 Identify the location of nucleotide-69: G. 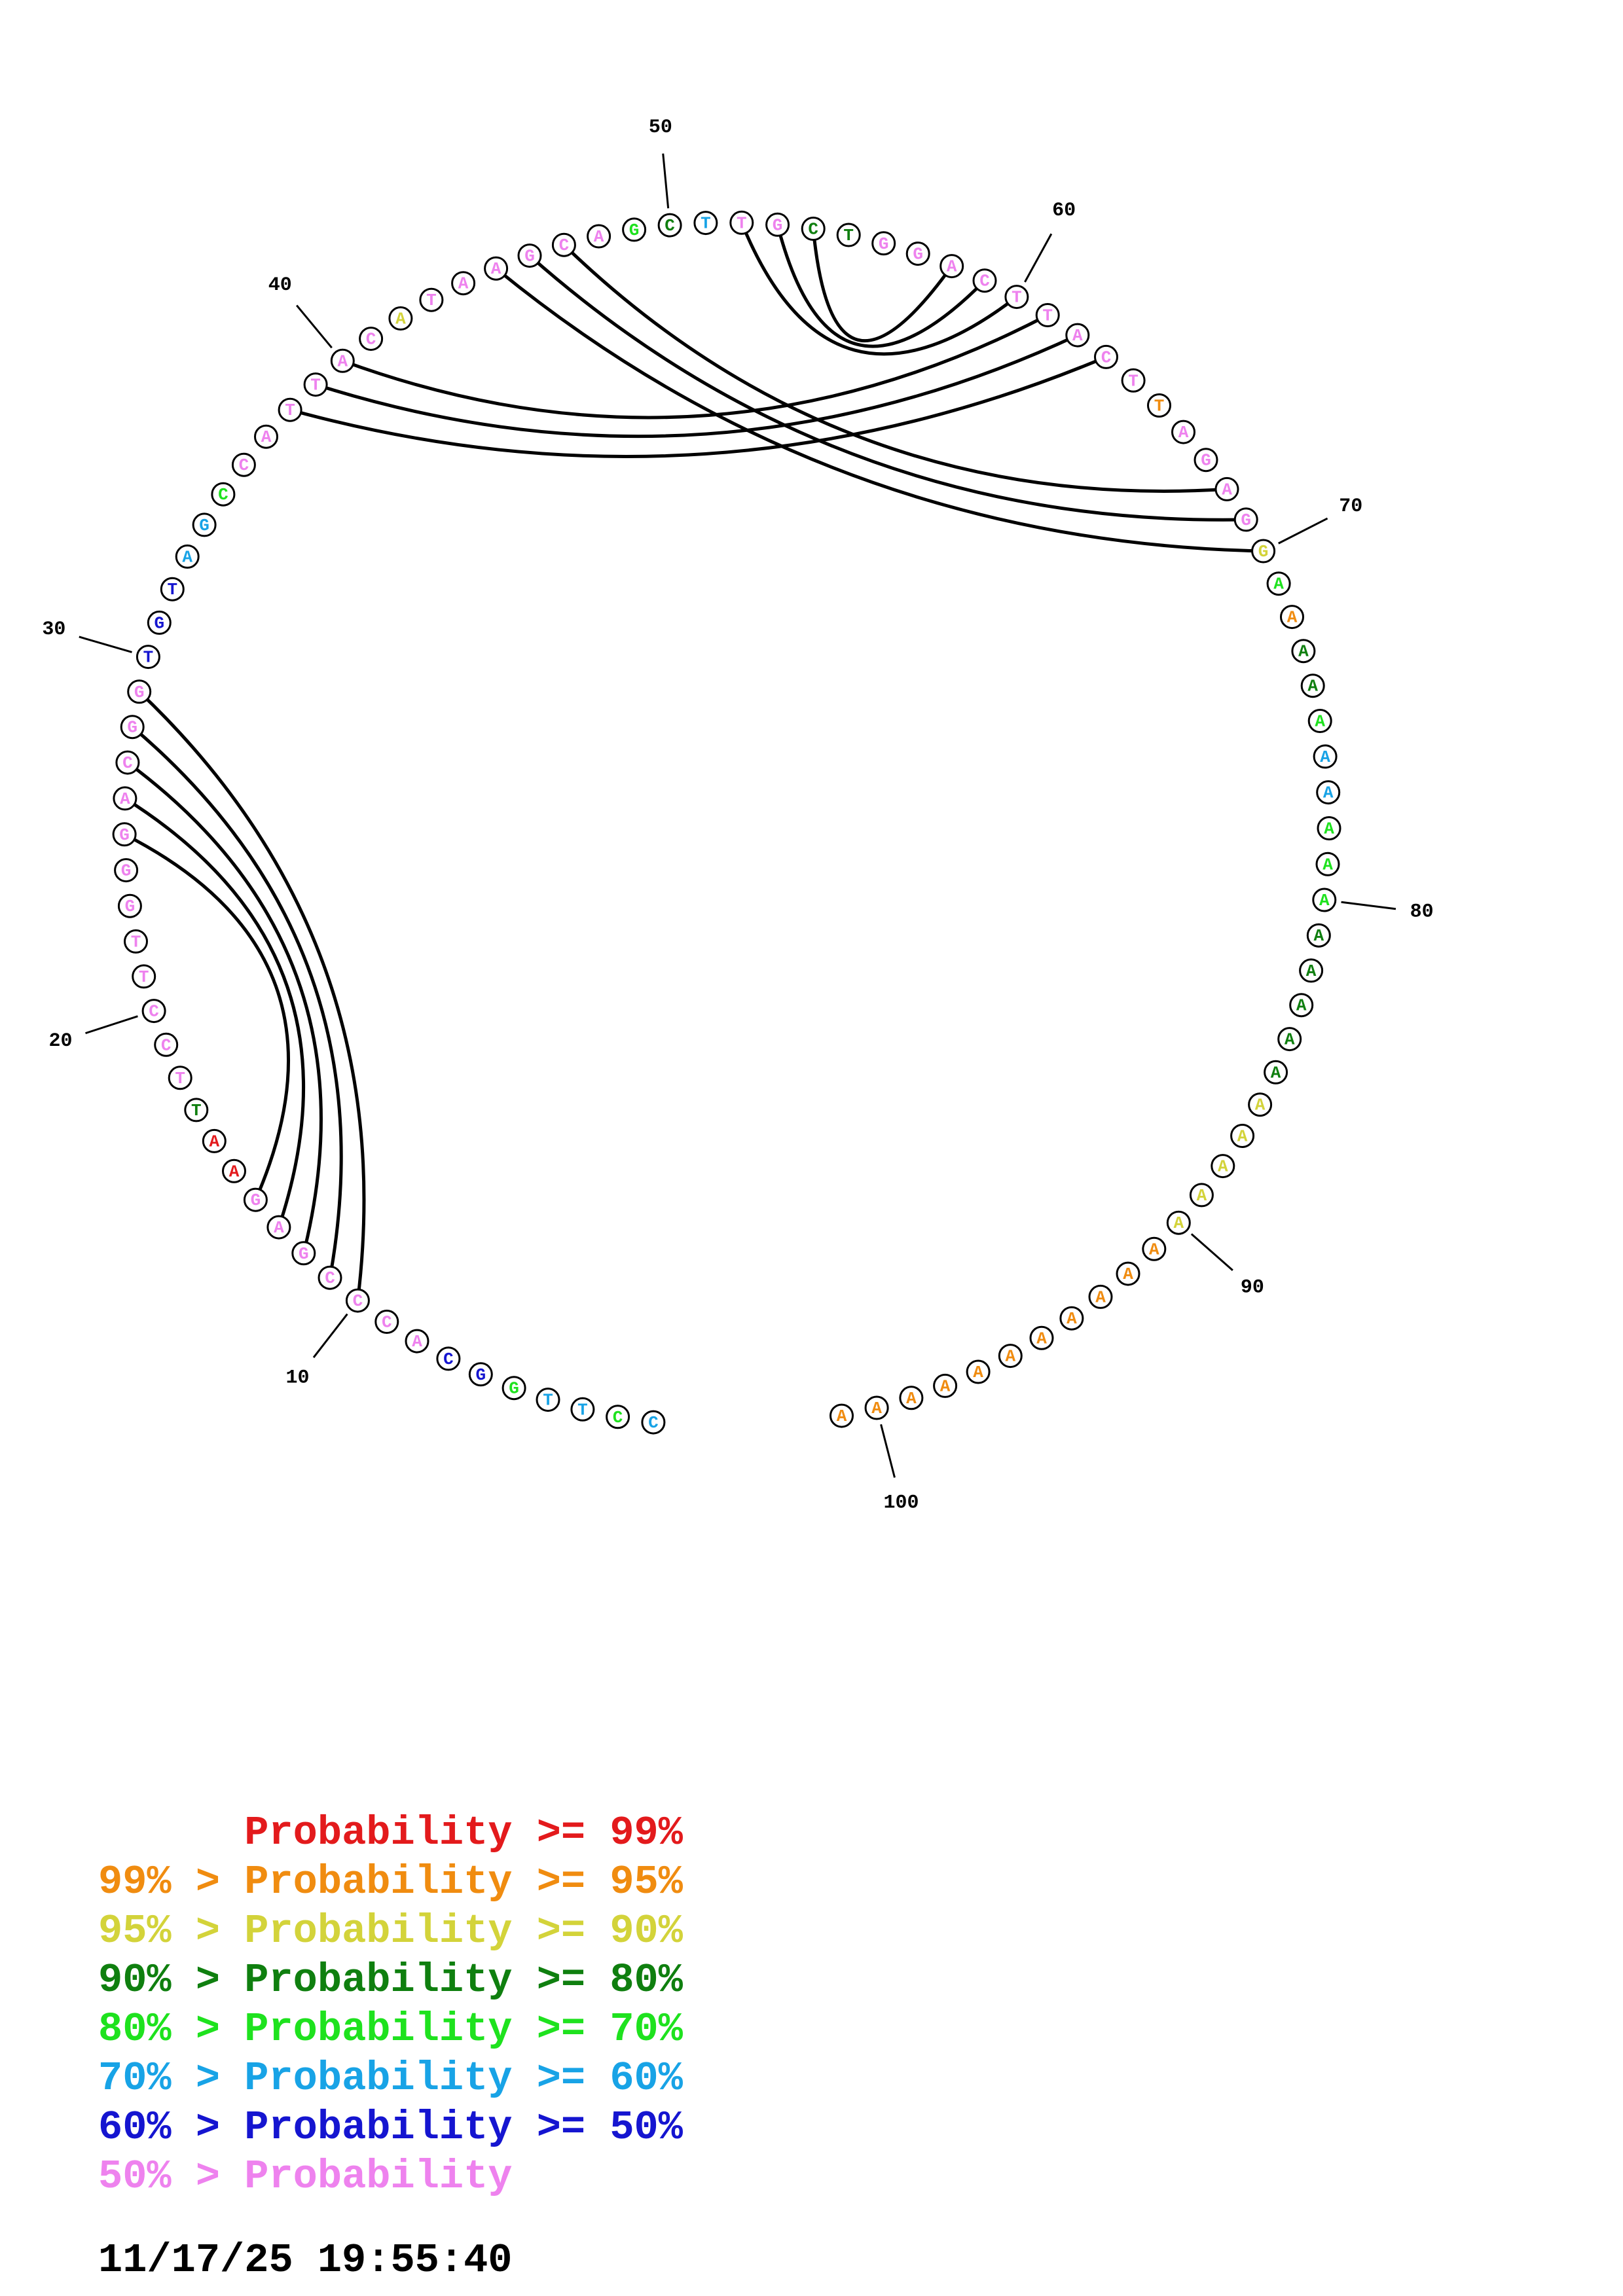
(1246, 520).